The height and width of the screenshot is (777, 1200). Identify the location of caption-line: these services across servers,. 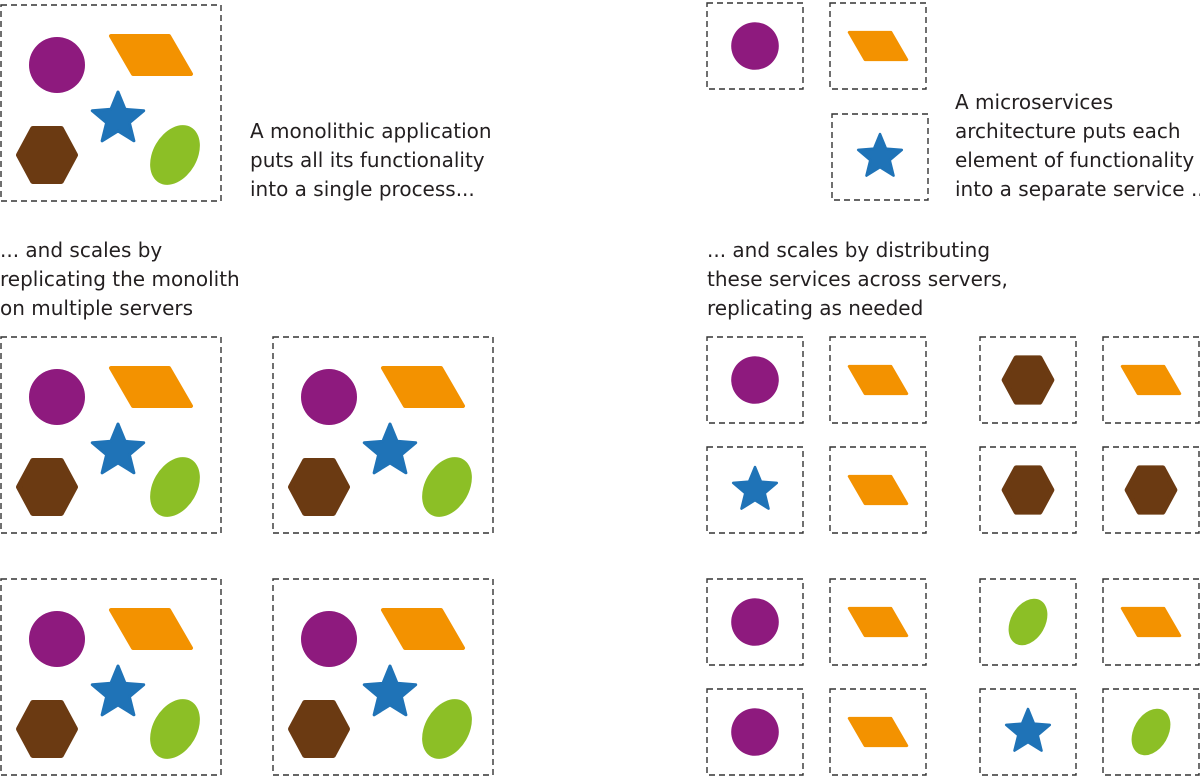
(857, 279).